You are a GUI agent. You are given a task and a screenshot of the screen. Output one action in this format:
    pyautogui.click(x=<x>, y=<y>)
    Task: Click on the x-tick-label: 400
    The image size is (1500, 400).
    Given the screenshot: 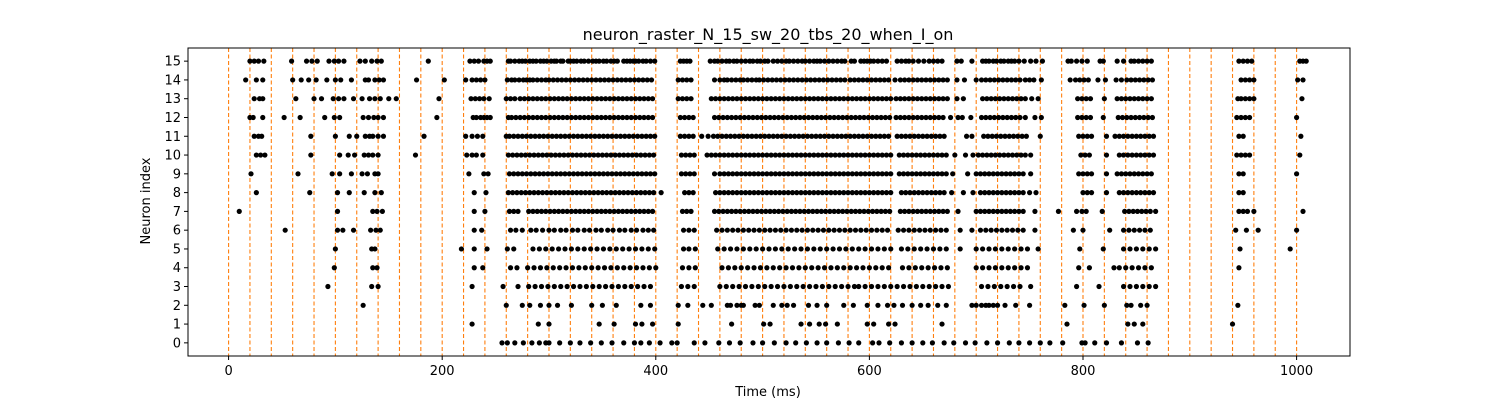 What is the action you would take?
    pyautogui.click(x=655, y=371)
    